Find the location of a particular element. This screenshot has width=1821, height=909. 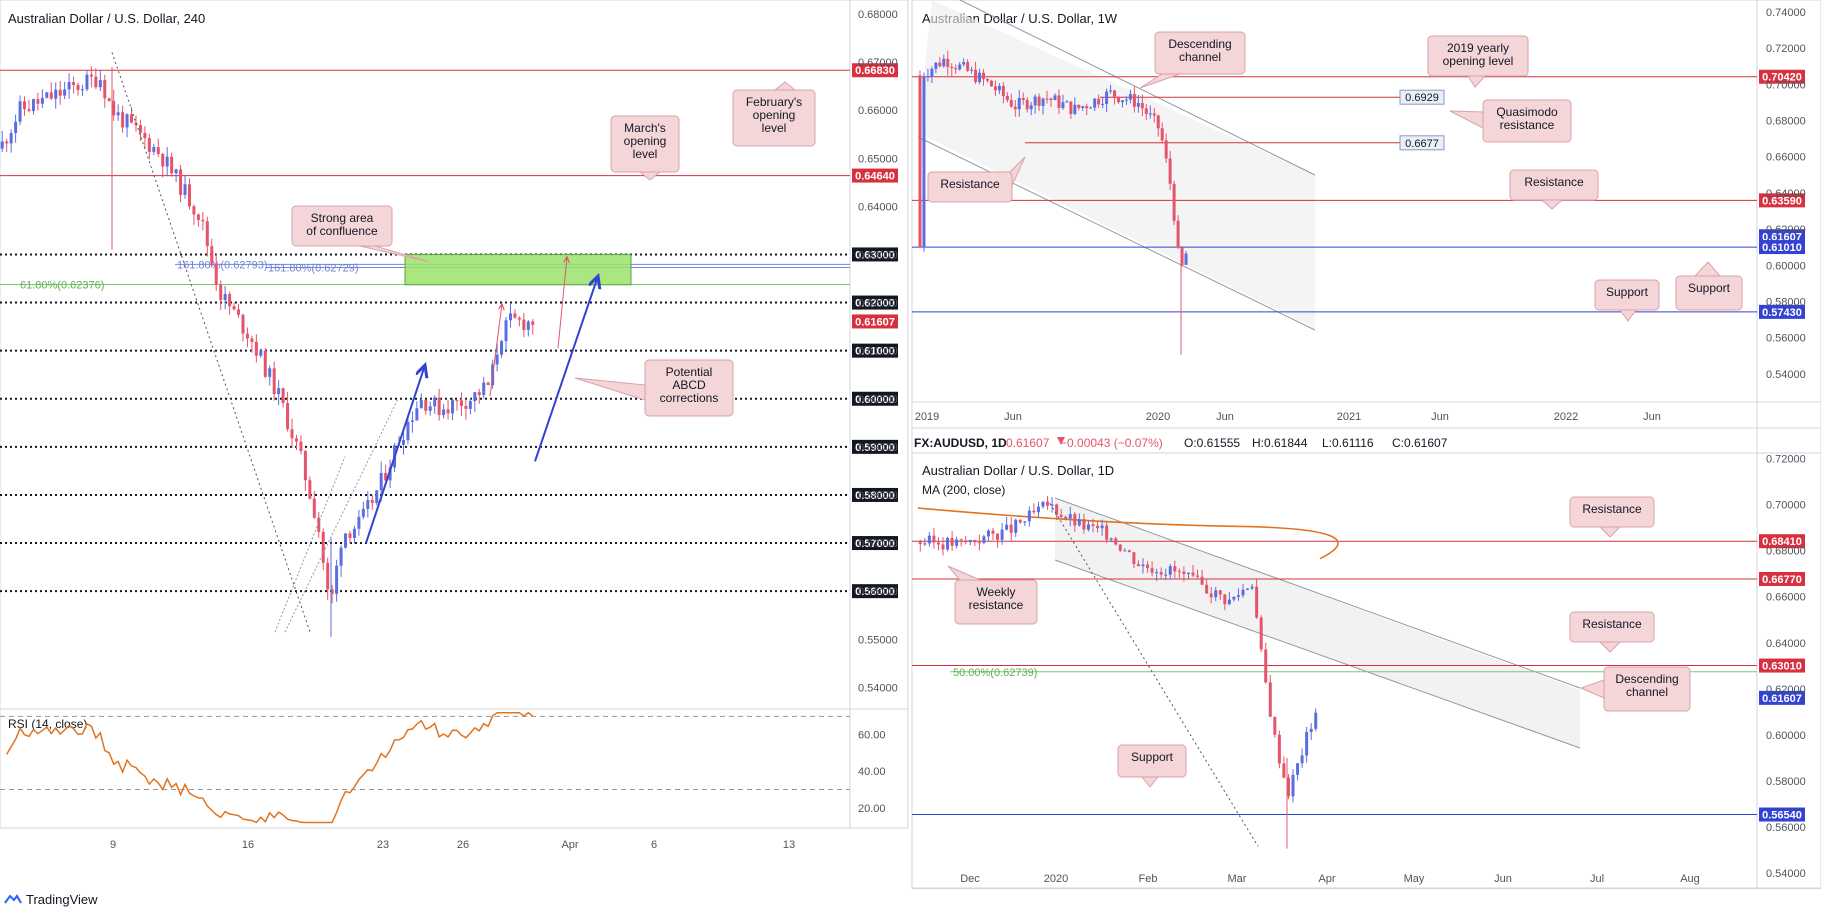

h4-y-tick-label: 0.58000 is located at coordinates (878, 496).